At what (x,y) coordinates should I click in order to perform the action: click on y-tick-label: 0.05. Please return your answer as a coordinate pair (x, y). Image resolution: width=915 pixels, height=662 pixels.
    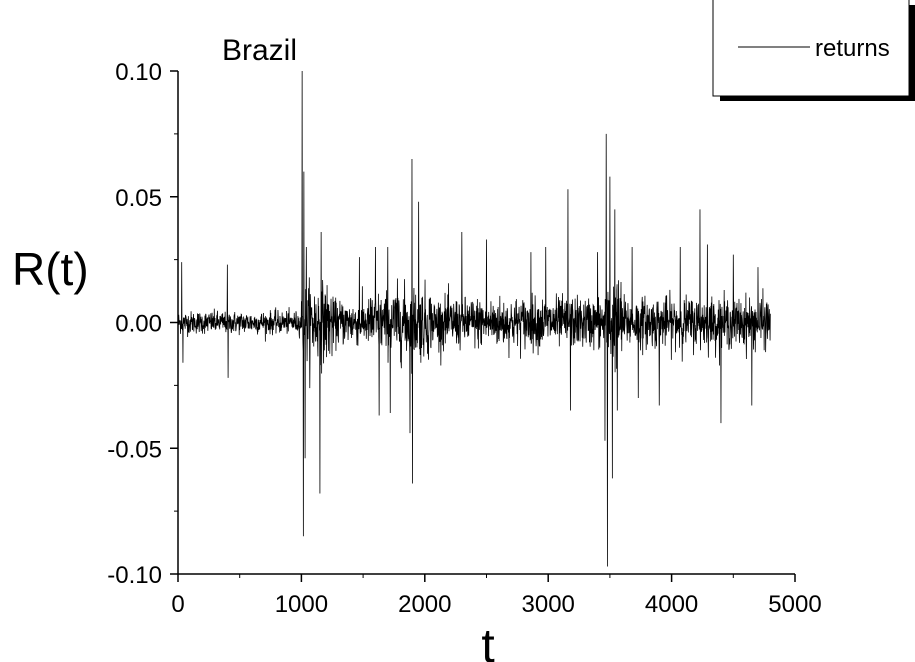
    Looking at the image, I should click on (138, 198).